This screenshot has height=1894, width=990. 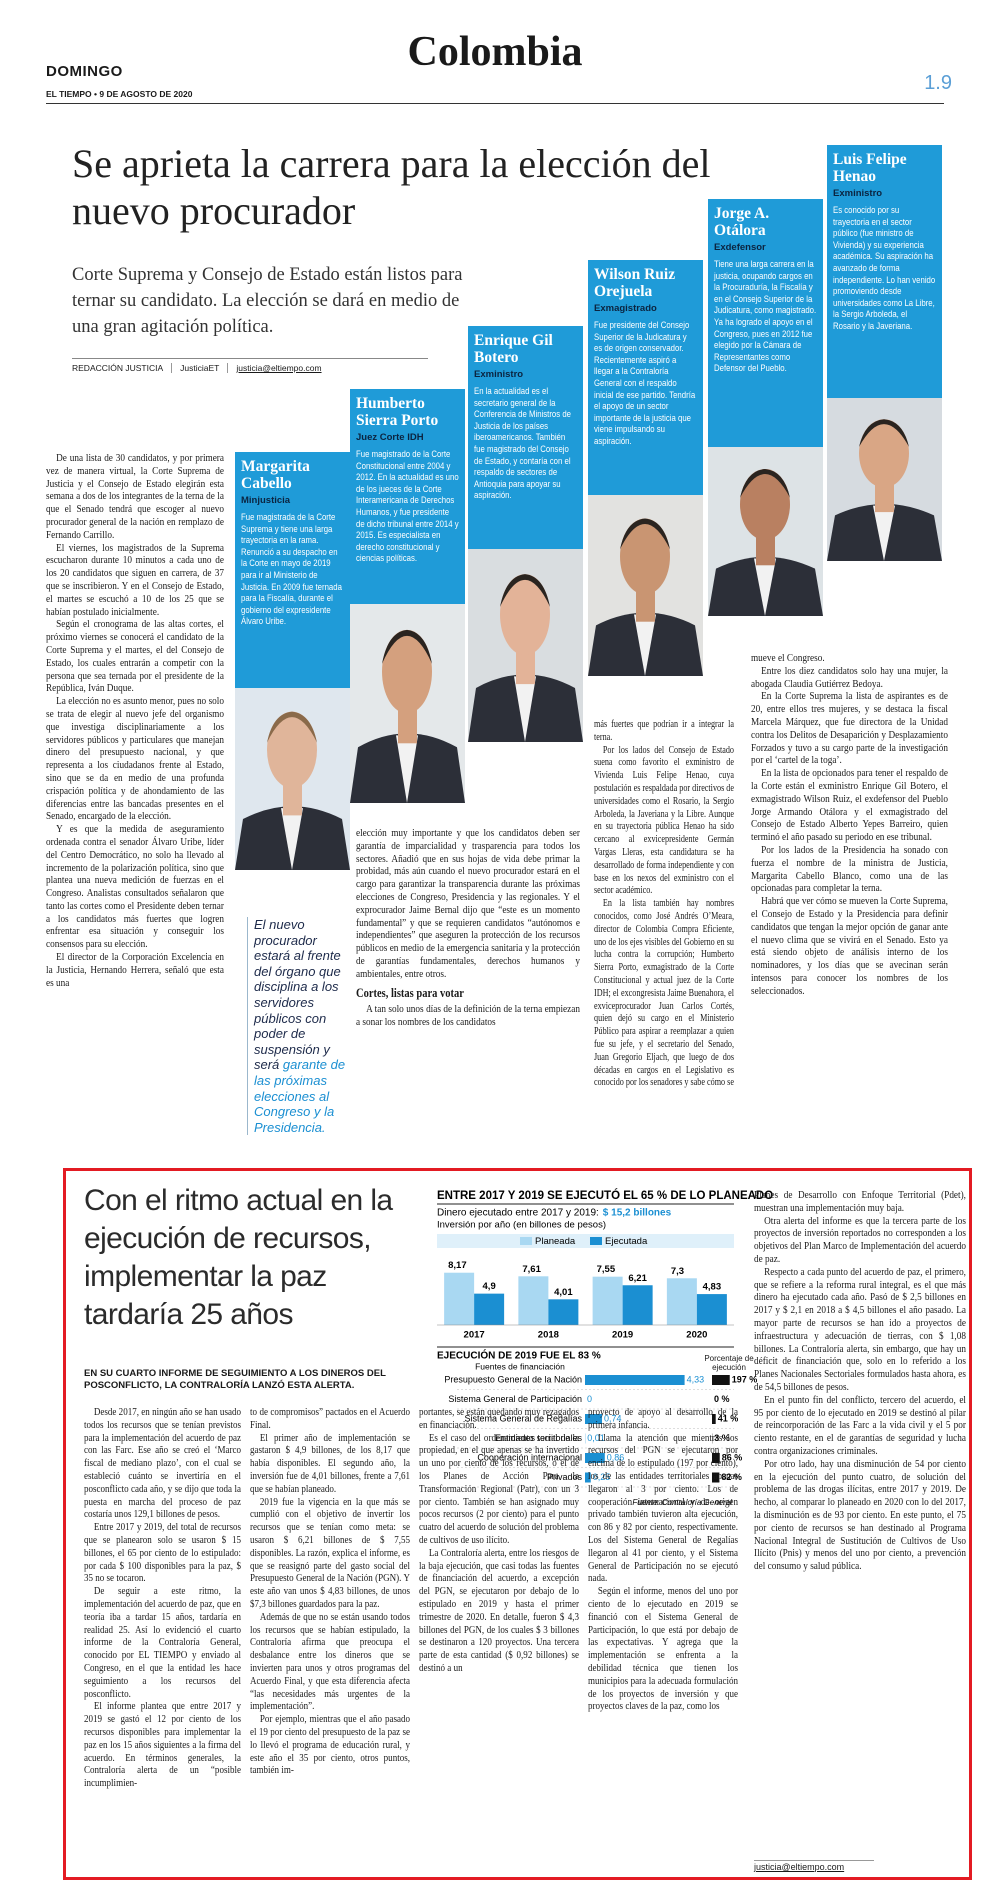 What do you see at coordinates (495, 103) in the screenshot?
I see `header-rule` at bounding box center [495, 103].